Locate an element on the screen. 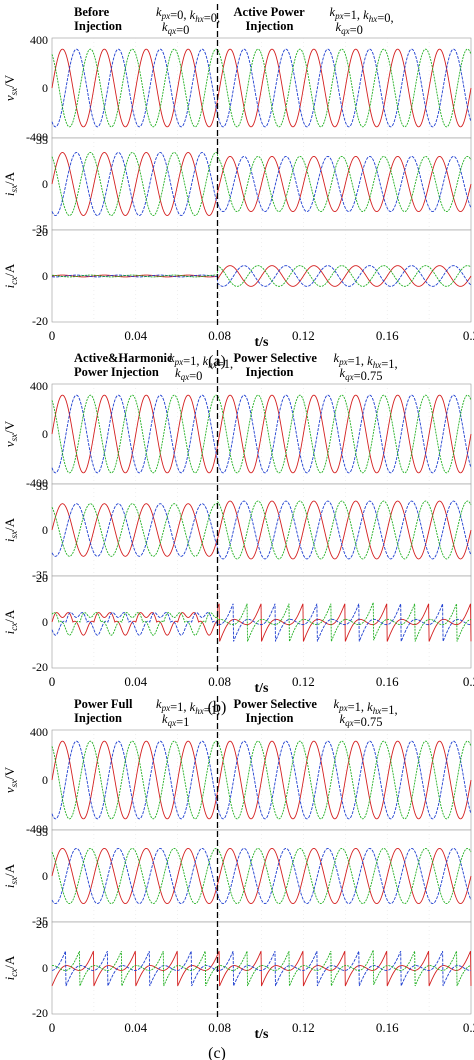 The width and height of the screenshot is (474, 1060). stage-title-line: Active&Harmonic is located at coordinates (123, 358).